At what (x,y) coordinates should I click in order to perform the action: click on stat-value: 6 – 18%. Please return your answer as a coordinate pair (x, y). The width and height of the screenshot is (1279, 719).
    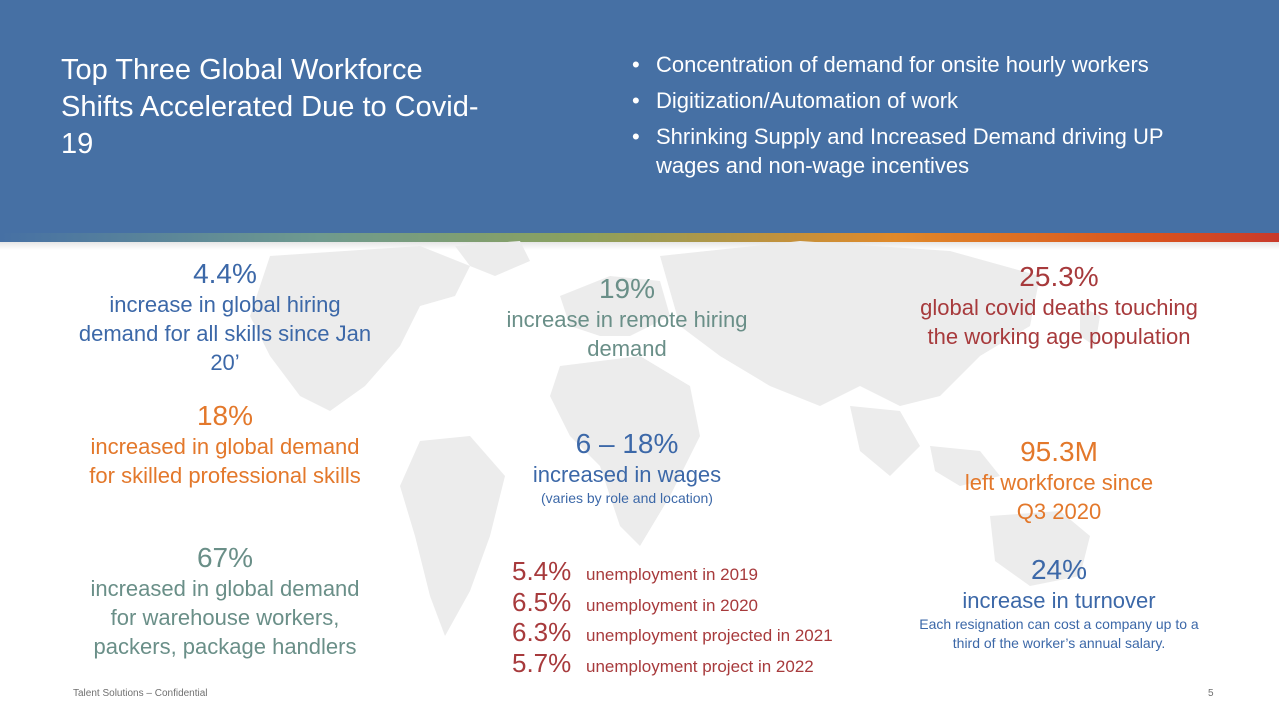
    Looking at the image, I should click on (627, 443).